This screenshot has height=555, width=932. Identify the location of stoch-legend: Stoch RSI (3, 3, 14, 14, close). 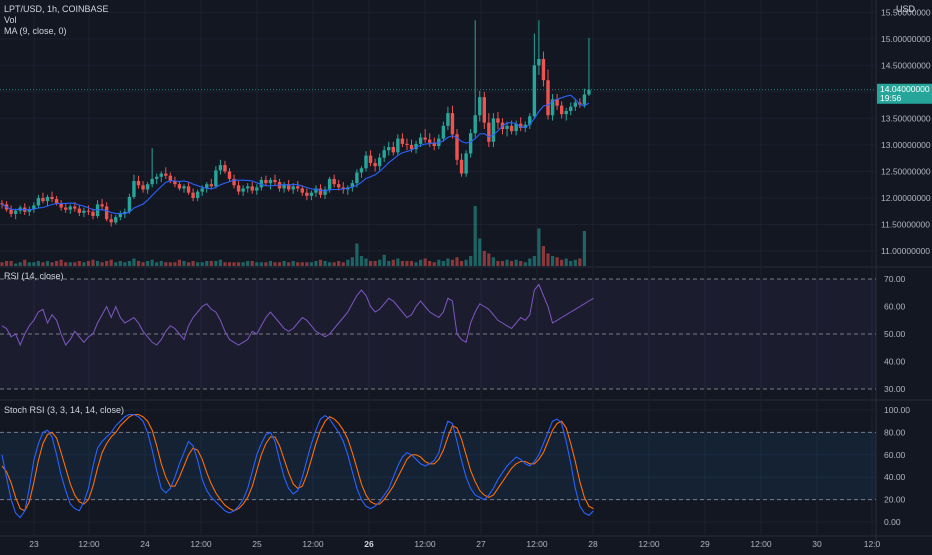
(64, 410).